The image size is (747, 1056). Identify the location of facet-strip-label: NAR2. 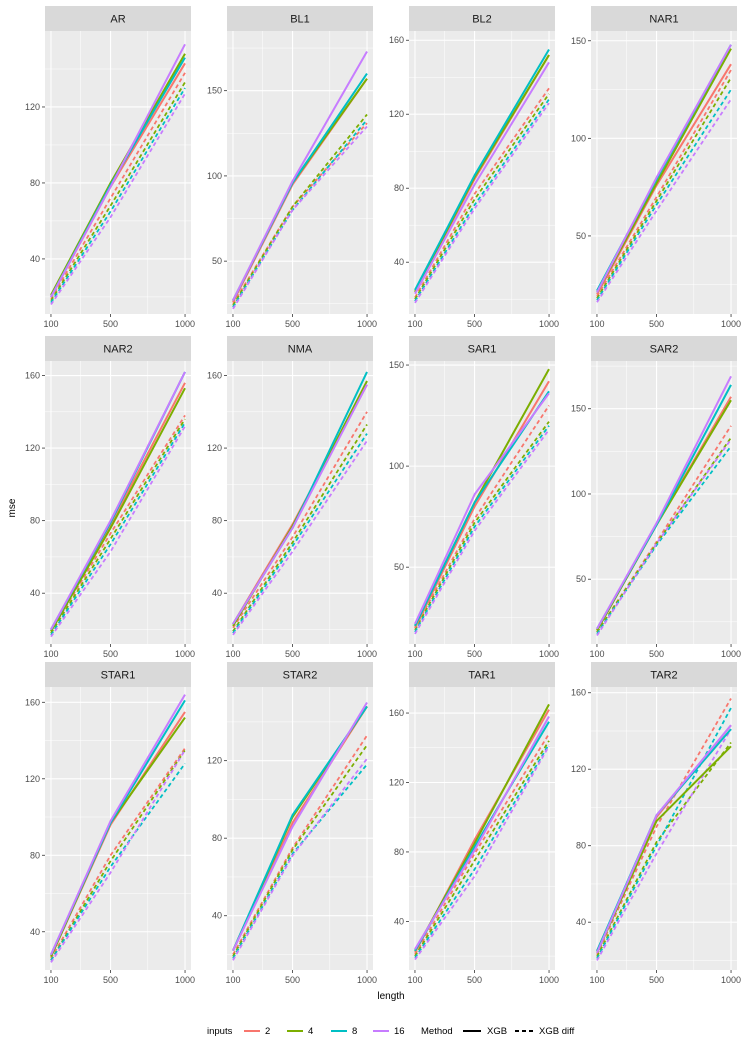
(117, 350).